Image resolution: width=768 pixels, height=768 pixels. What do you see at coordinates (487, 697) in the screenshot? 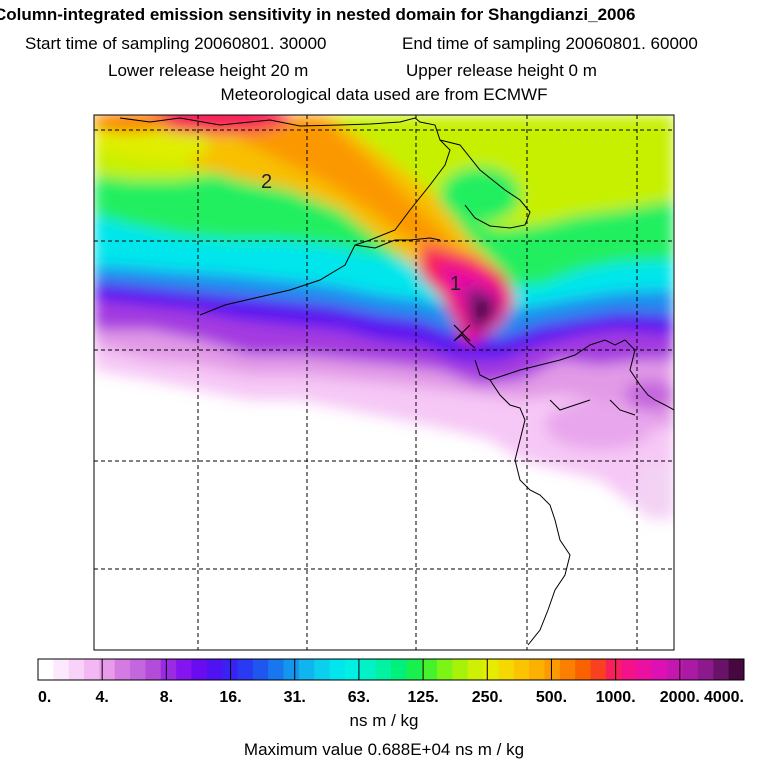
I see `colorbar-tick-label: 250.` at bounding box center [487, 697].